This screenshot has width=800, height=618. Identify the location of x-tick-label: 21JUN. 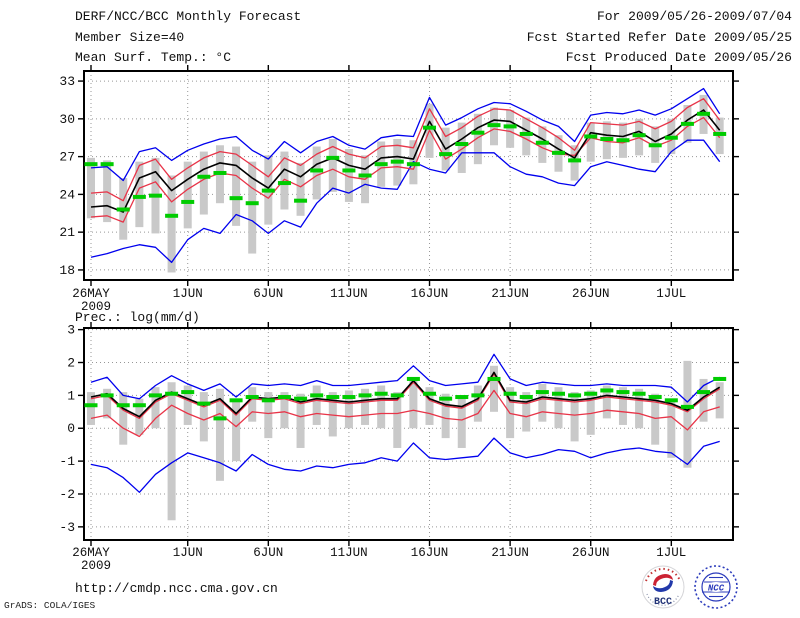
(510, 553).